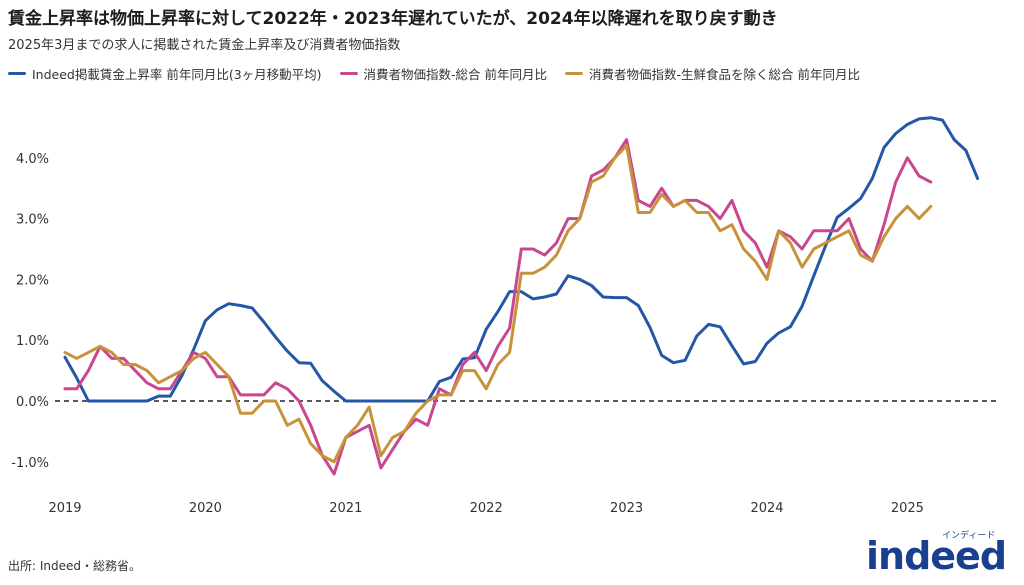 This screenshot has height=585, width=1024. Describe the element at coordinates (32, 280) in the screenshot. I see `y-tick-label: 2.0%` at that location.